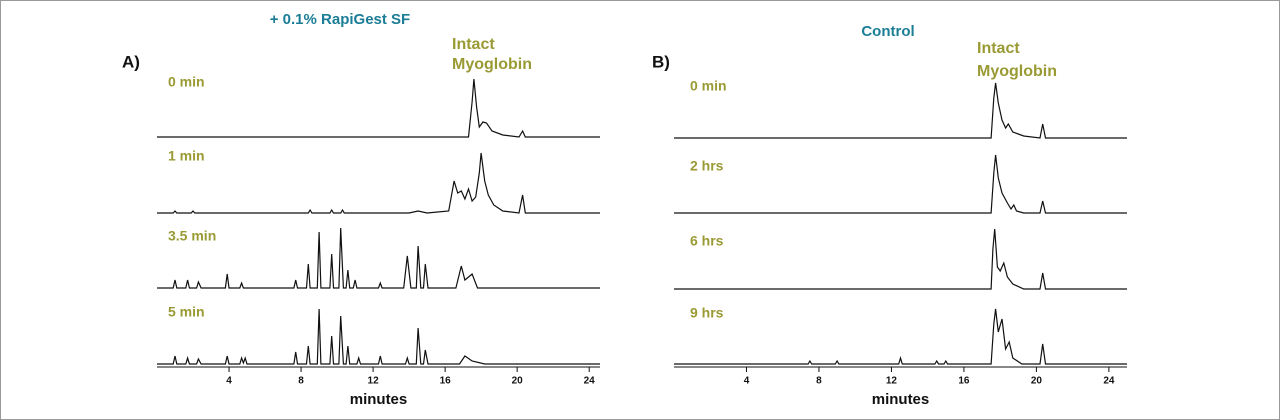  Describe the element at coordinates (192, 236) in the screenshot. I see `trace-label: 3.5 min` at that location.